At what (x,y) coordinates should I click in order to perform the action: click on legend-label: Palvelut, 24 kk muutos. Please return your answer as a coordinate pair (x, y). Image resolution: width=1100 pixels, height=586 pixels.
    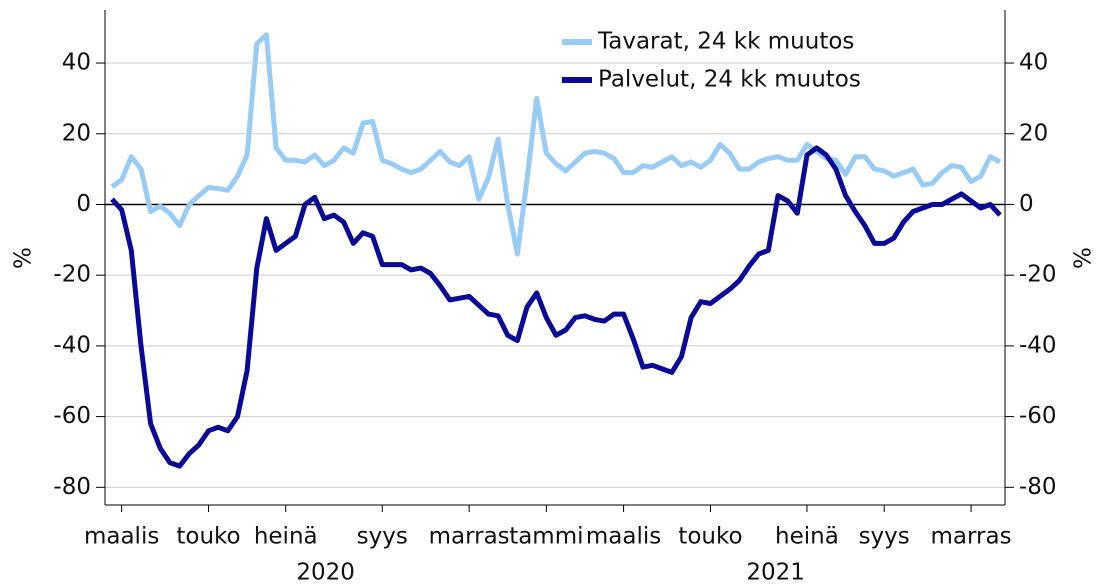
    Looking at the image, I should click on (729, 80).